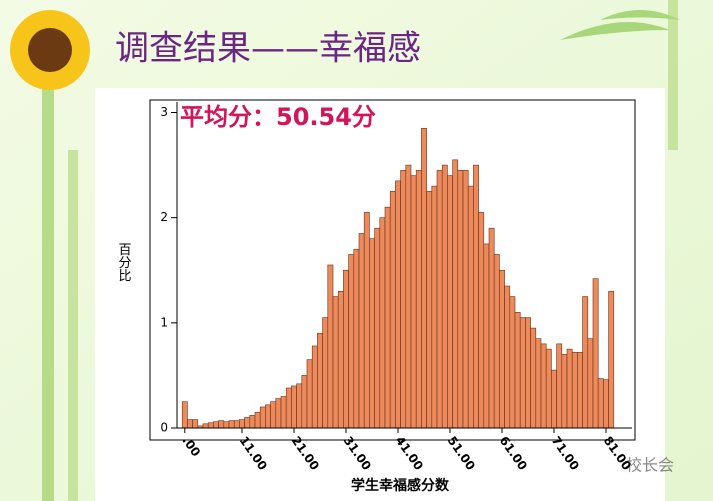  I want to click on title: 调查结果——幸福感, so click(268, 49).